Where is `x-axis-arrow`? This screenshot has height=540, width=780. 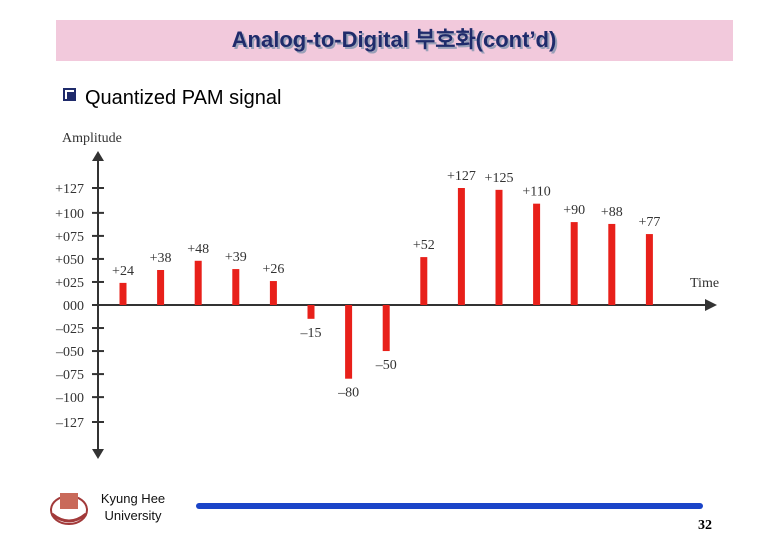
x-axis-arrow is located at coordinates (711, 305).